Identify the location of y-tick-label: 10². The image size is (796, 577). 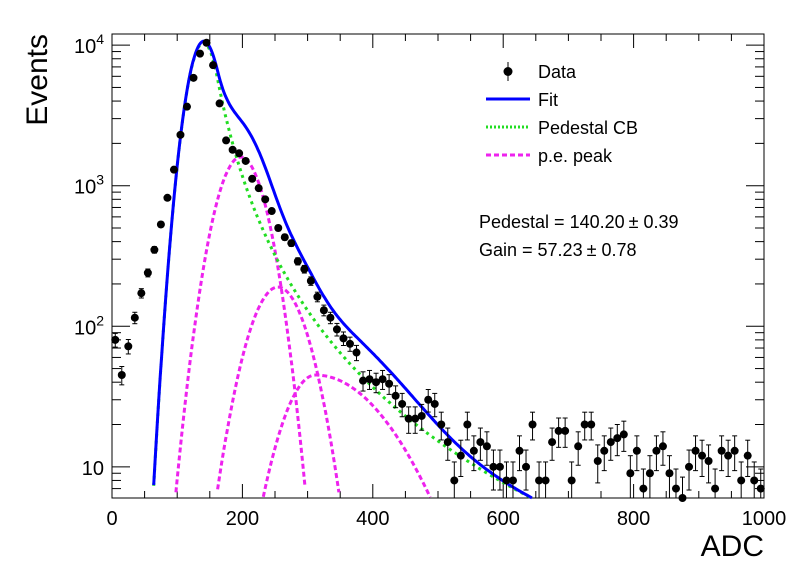
(89, 325).